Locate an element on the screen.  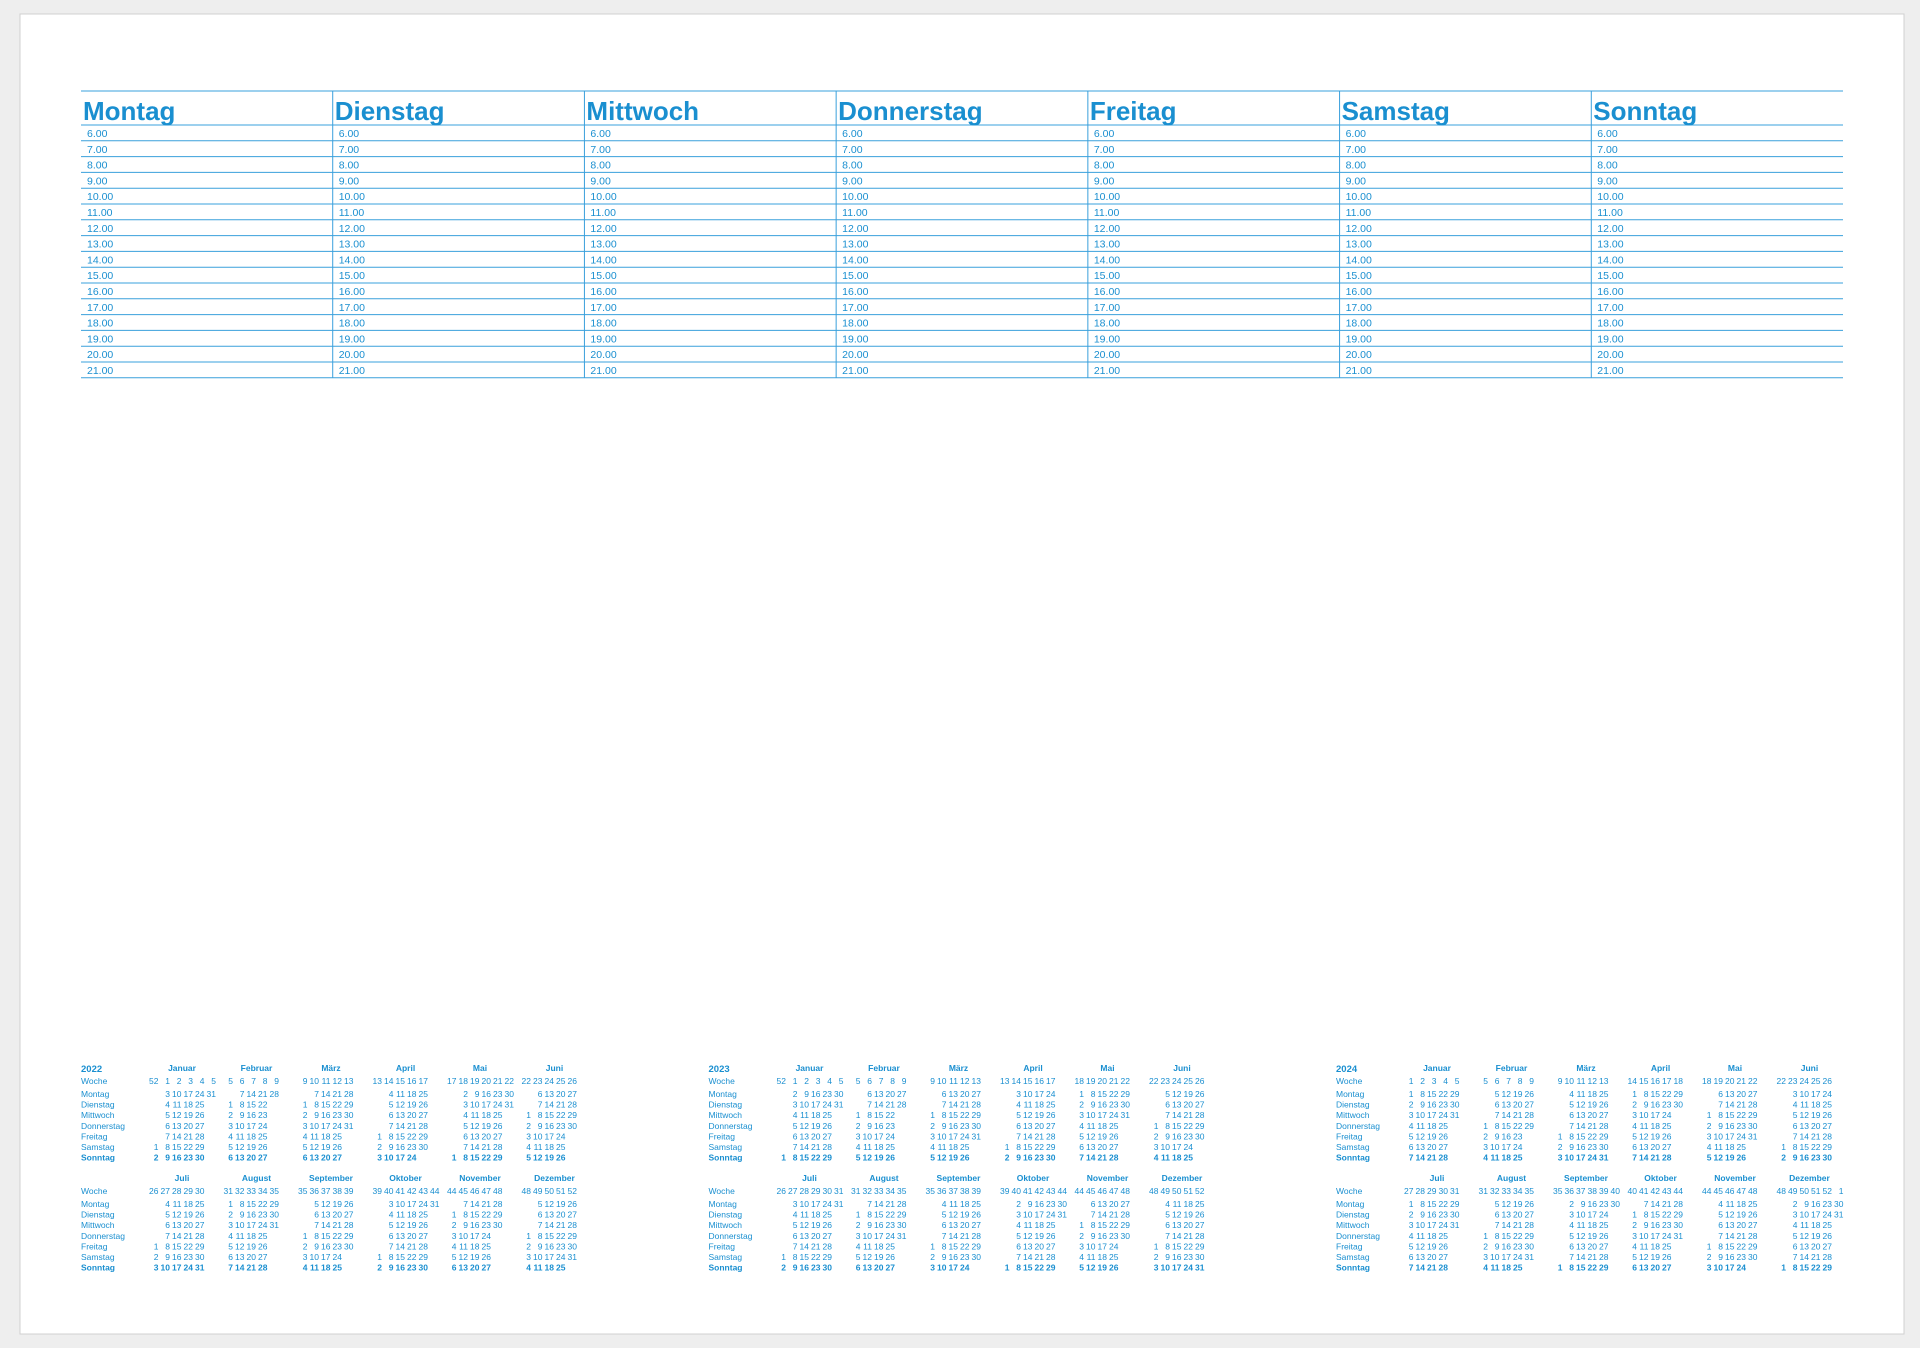
time-label: 21.00 is located at coordinates (603, 371).